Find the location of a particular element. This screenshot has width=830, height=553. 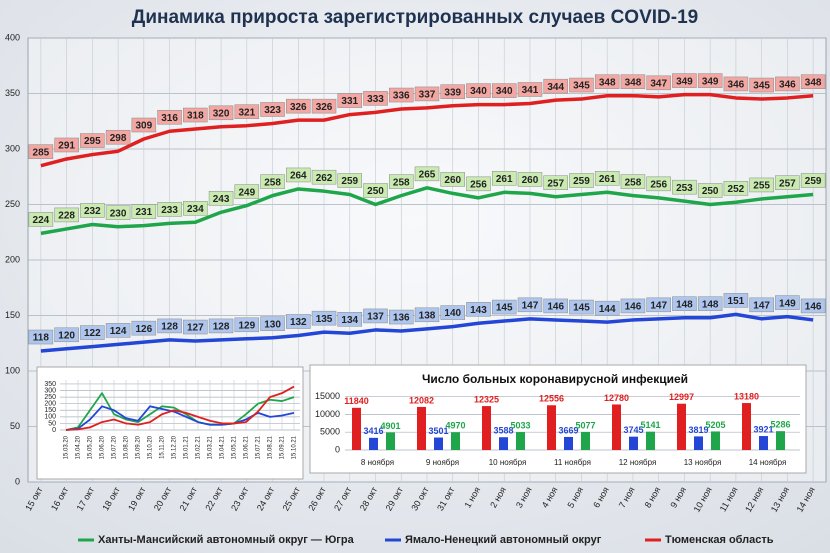

data-label: 138 is located at coordinates (427, 315).